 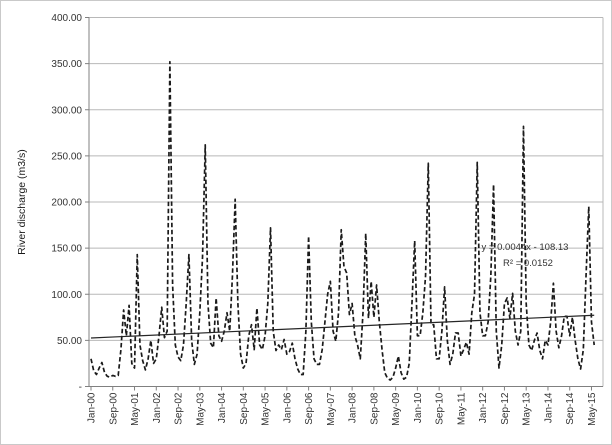 What do you see at coordinates (440, 408) in the screenshot?
I see `x-tick-label: Sep-10` at bounding box center [440, 408].